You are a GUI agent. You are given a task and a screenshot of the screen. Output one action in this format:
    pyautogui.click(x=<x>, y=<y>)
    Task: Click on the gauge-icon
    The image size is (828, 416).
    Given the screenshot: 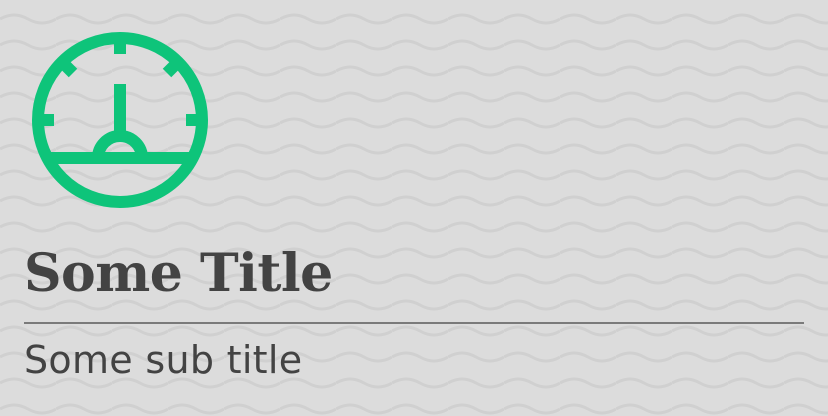 What is the action you would take?
    pyautogui.click(x=120, y=120)
    